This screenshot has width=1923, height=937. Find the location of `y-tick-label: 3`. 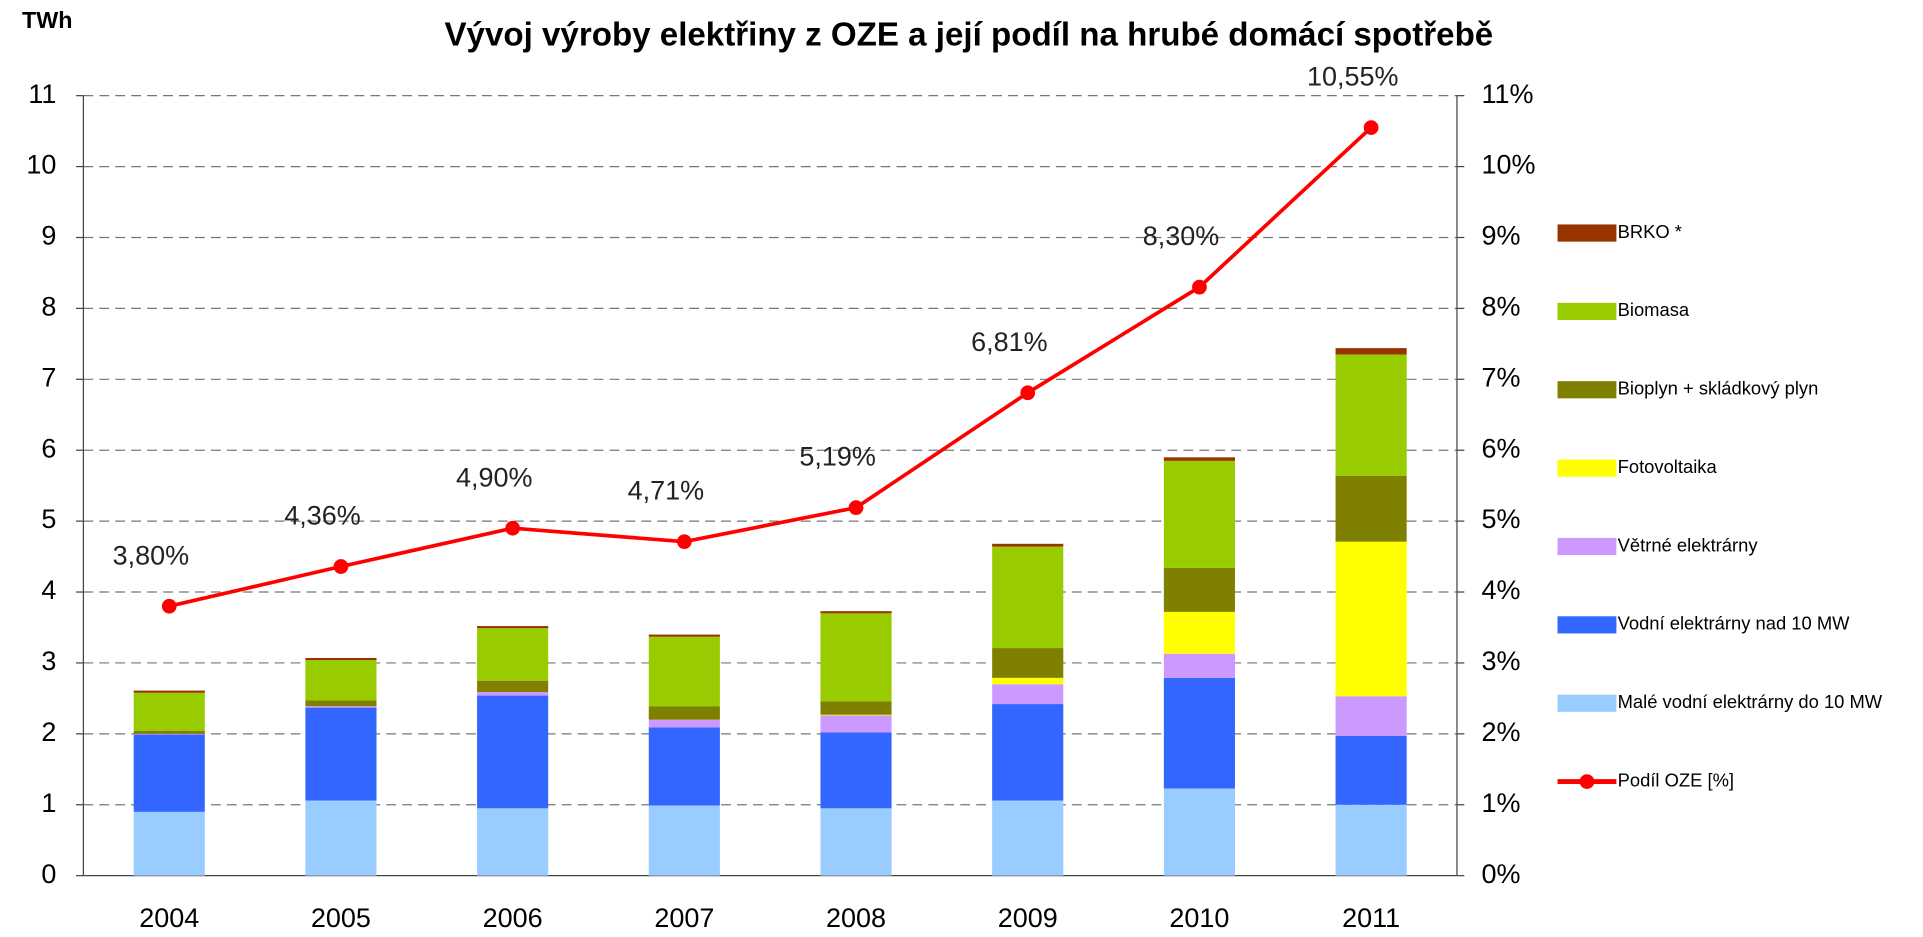

y-tick-label: 3 is located at coordinates (48, 661).